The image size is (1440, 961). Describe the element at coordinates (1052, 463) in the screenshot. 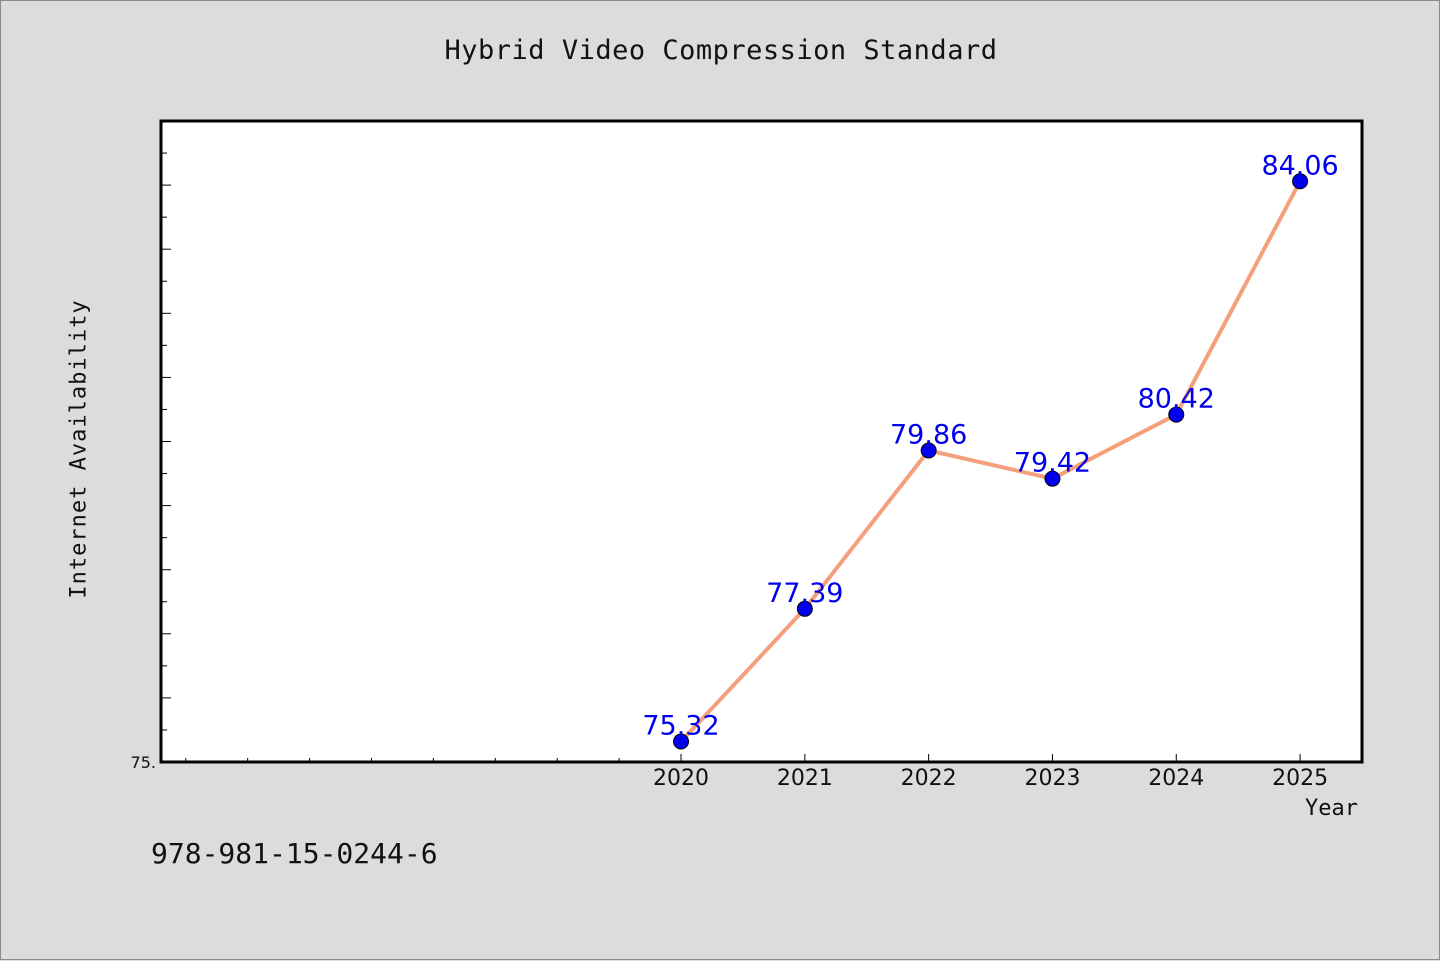

I see `data-label: 79.42` at that location.